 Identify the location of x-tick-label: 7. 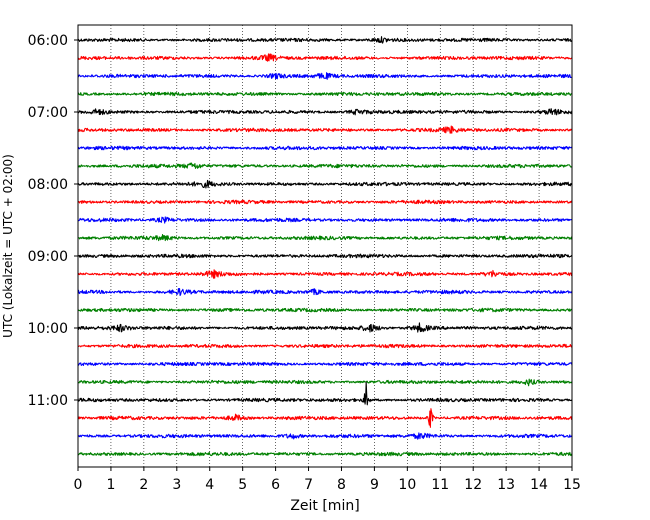
(308, 485).